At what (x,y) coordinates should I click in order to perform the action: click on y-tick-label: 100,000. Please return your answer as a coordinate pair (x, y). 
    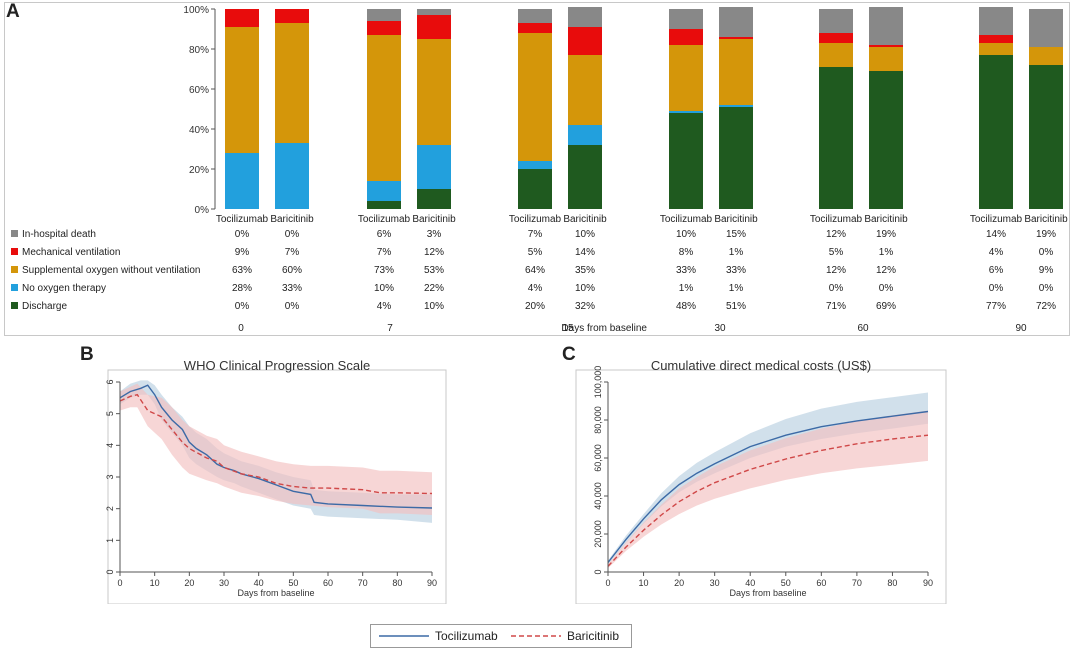
    Looking at the image, I should click on (598, 382).